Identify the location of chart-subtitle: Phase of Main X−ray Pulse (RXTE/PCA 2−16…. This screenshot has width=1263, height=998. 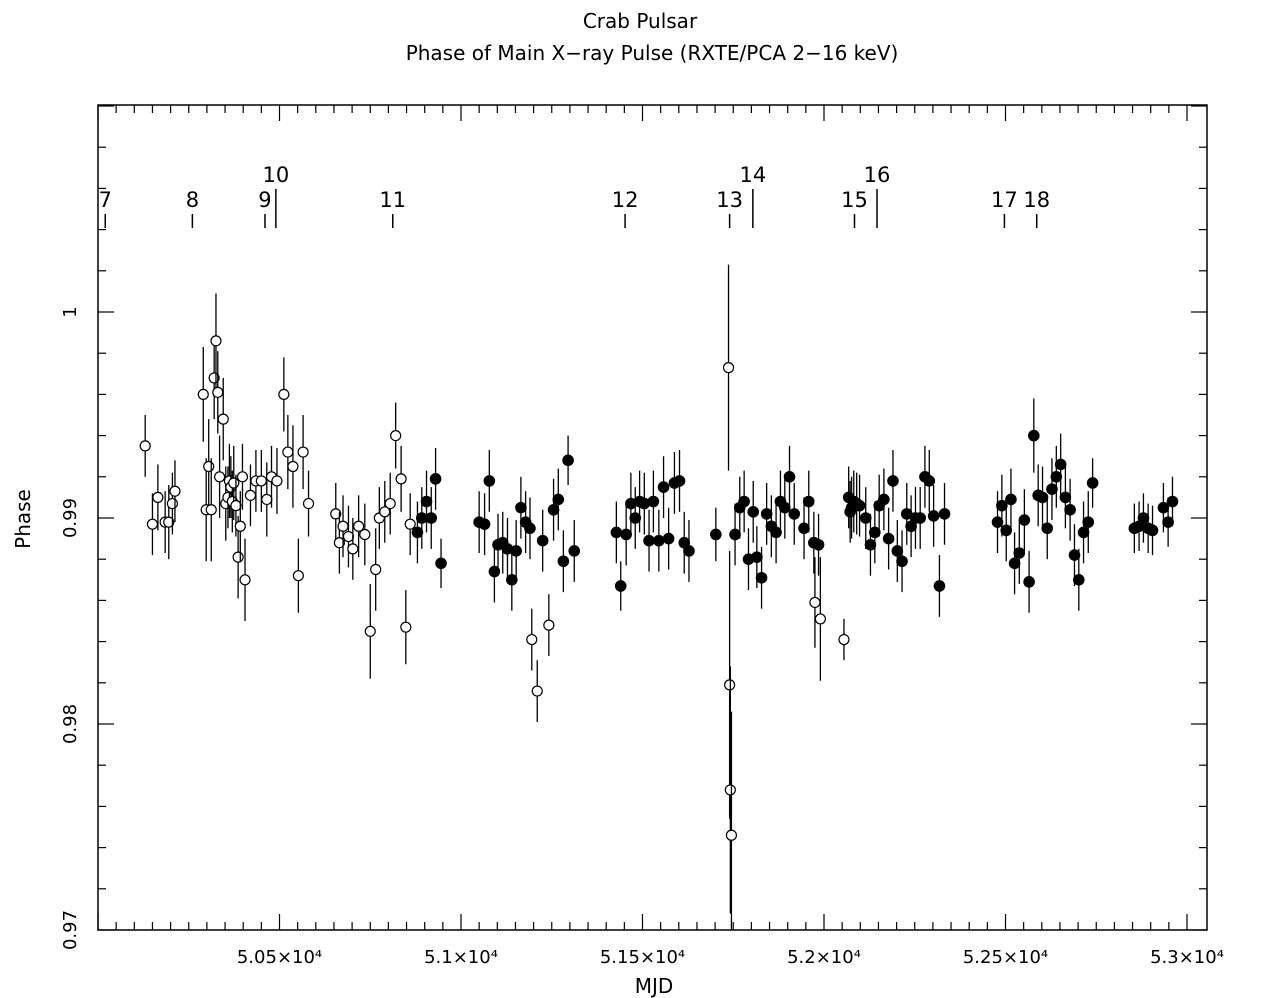
(652, 53).